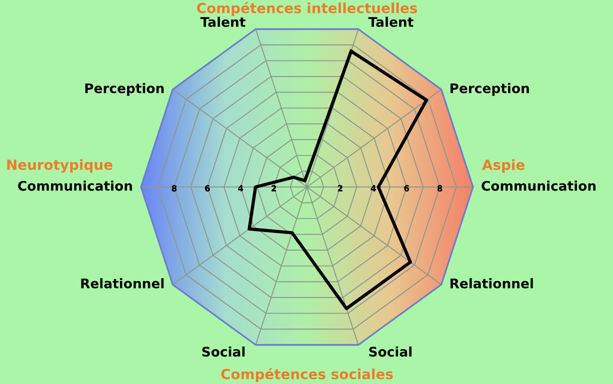 The width and height of the screenshot is (613, 384). I want to click on chart-title: Compétences intellectuelles, so click(307, 9).